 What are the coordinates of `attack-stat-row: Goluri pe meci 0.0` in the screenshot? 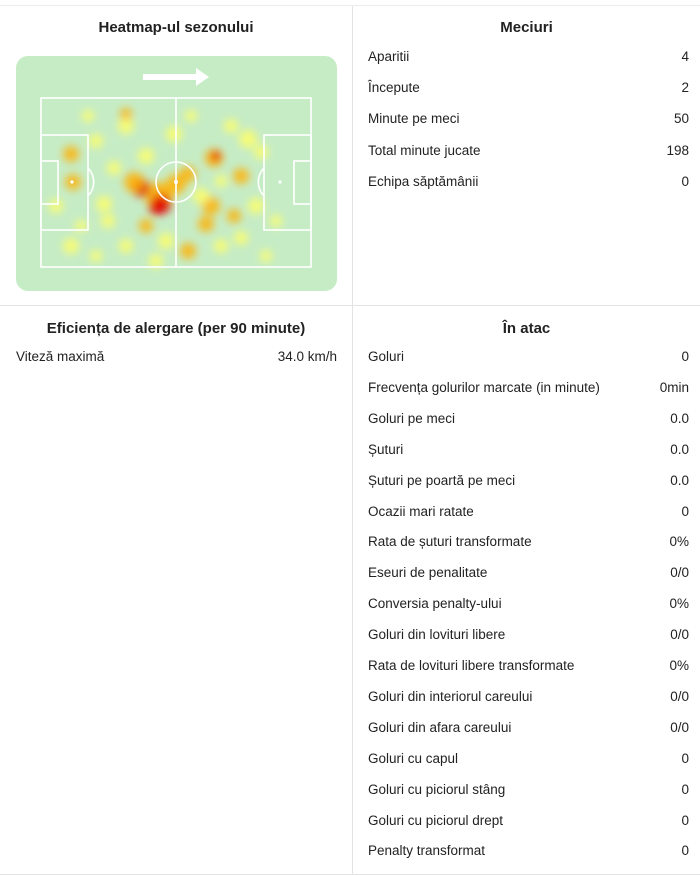 It's located at (528, 418).